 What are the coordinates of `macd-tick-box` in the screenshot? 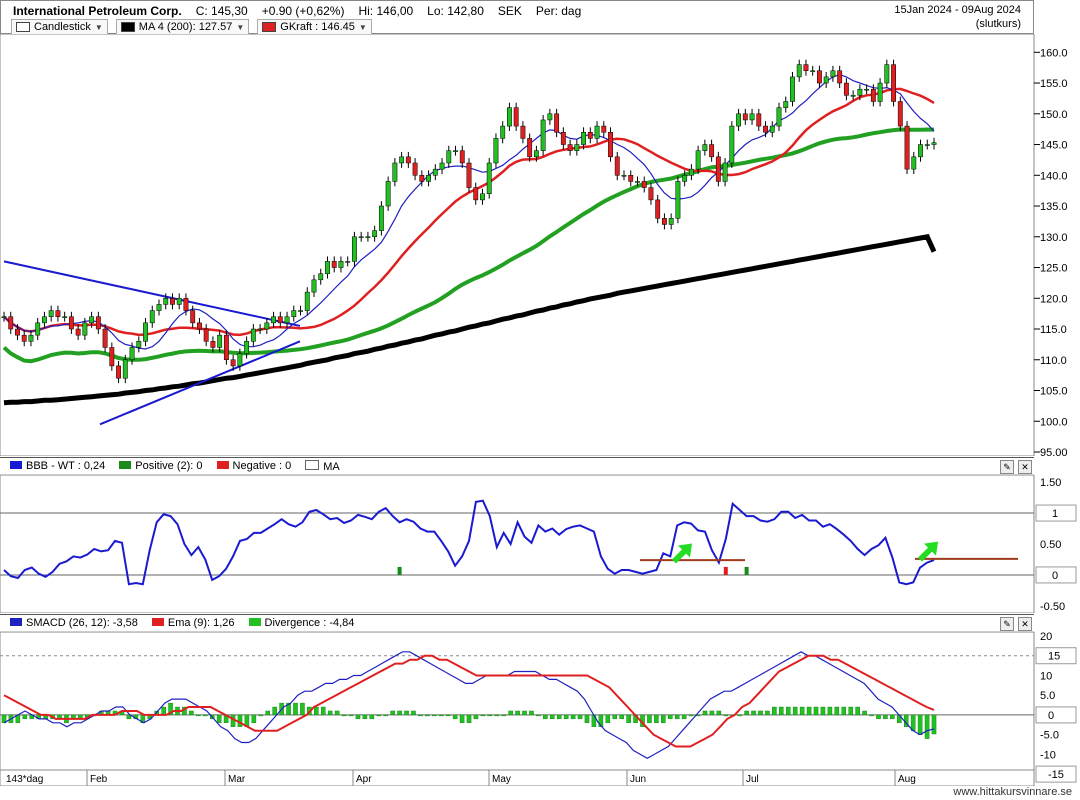 It's located at (1056, 774).